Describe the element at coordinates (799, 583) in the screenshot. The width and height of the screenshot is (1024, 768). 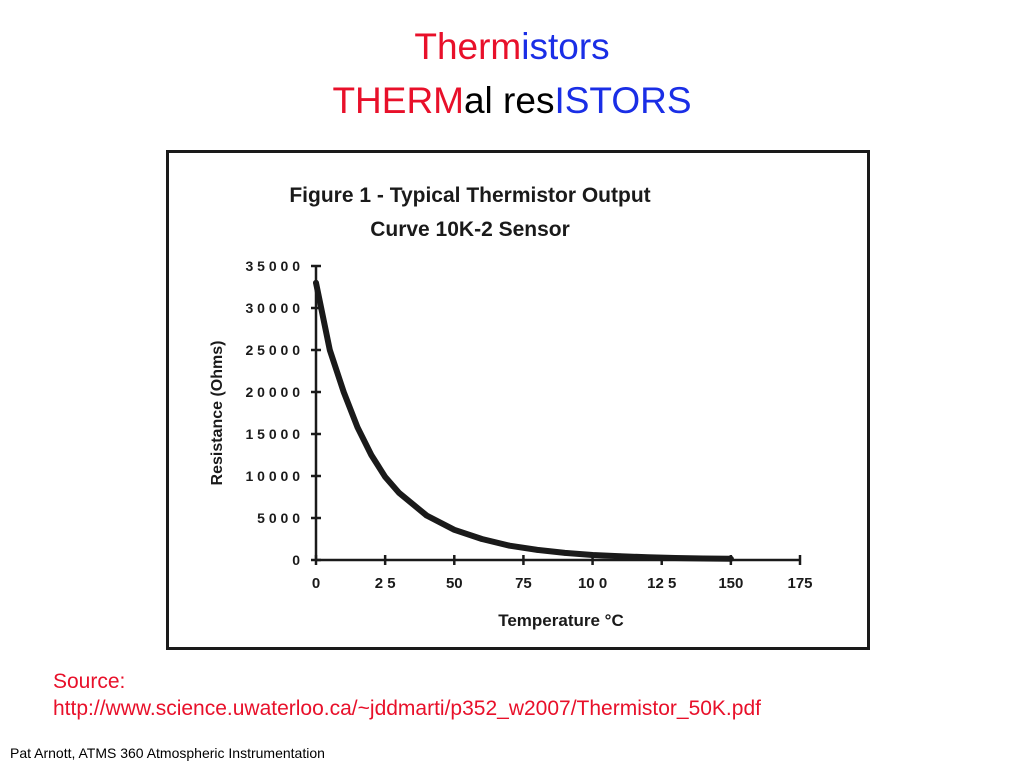
I see `x-tick-label: 175` at that location.